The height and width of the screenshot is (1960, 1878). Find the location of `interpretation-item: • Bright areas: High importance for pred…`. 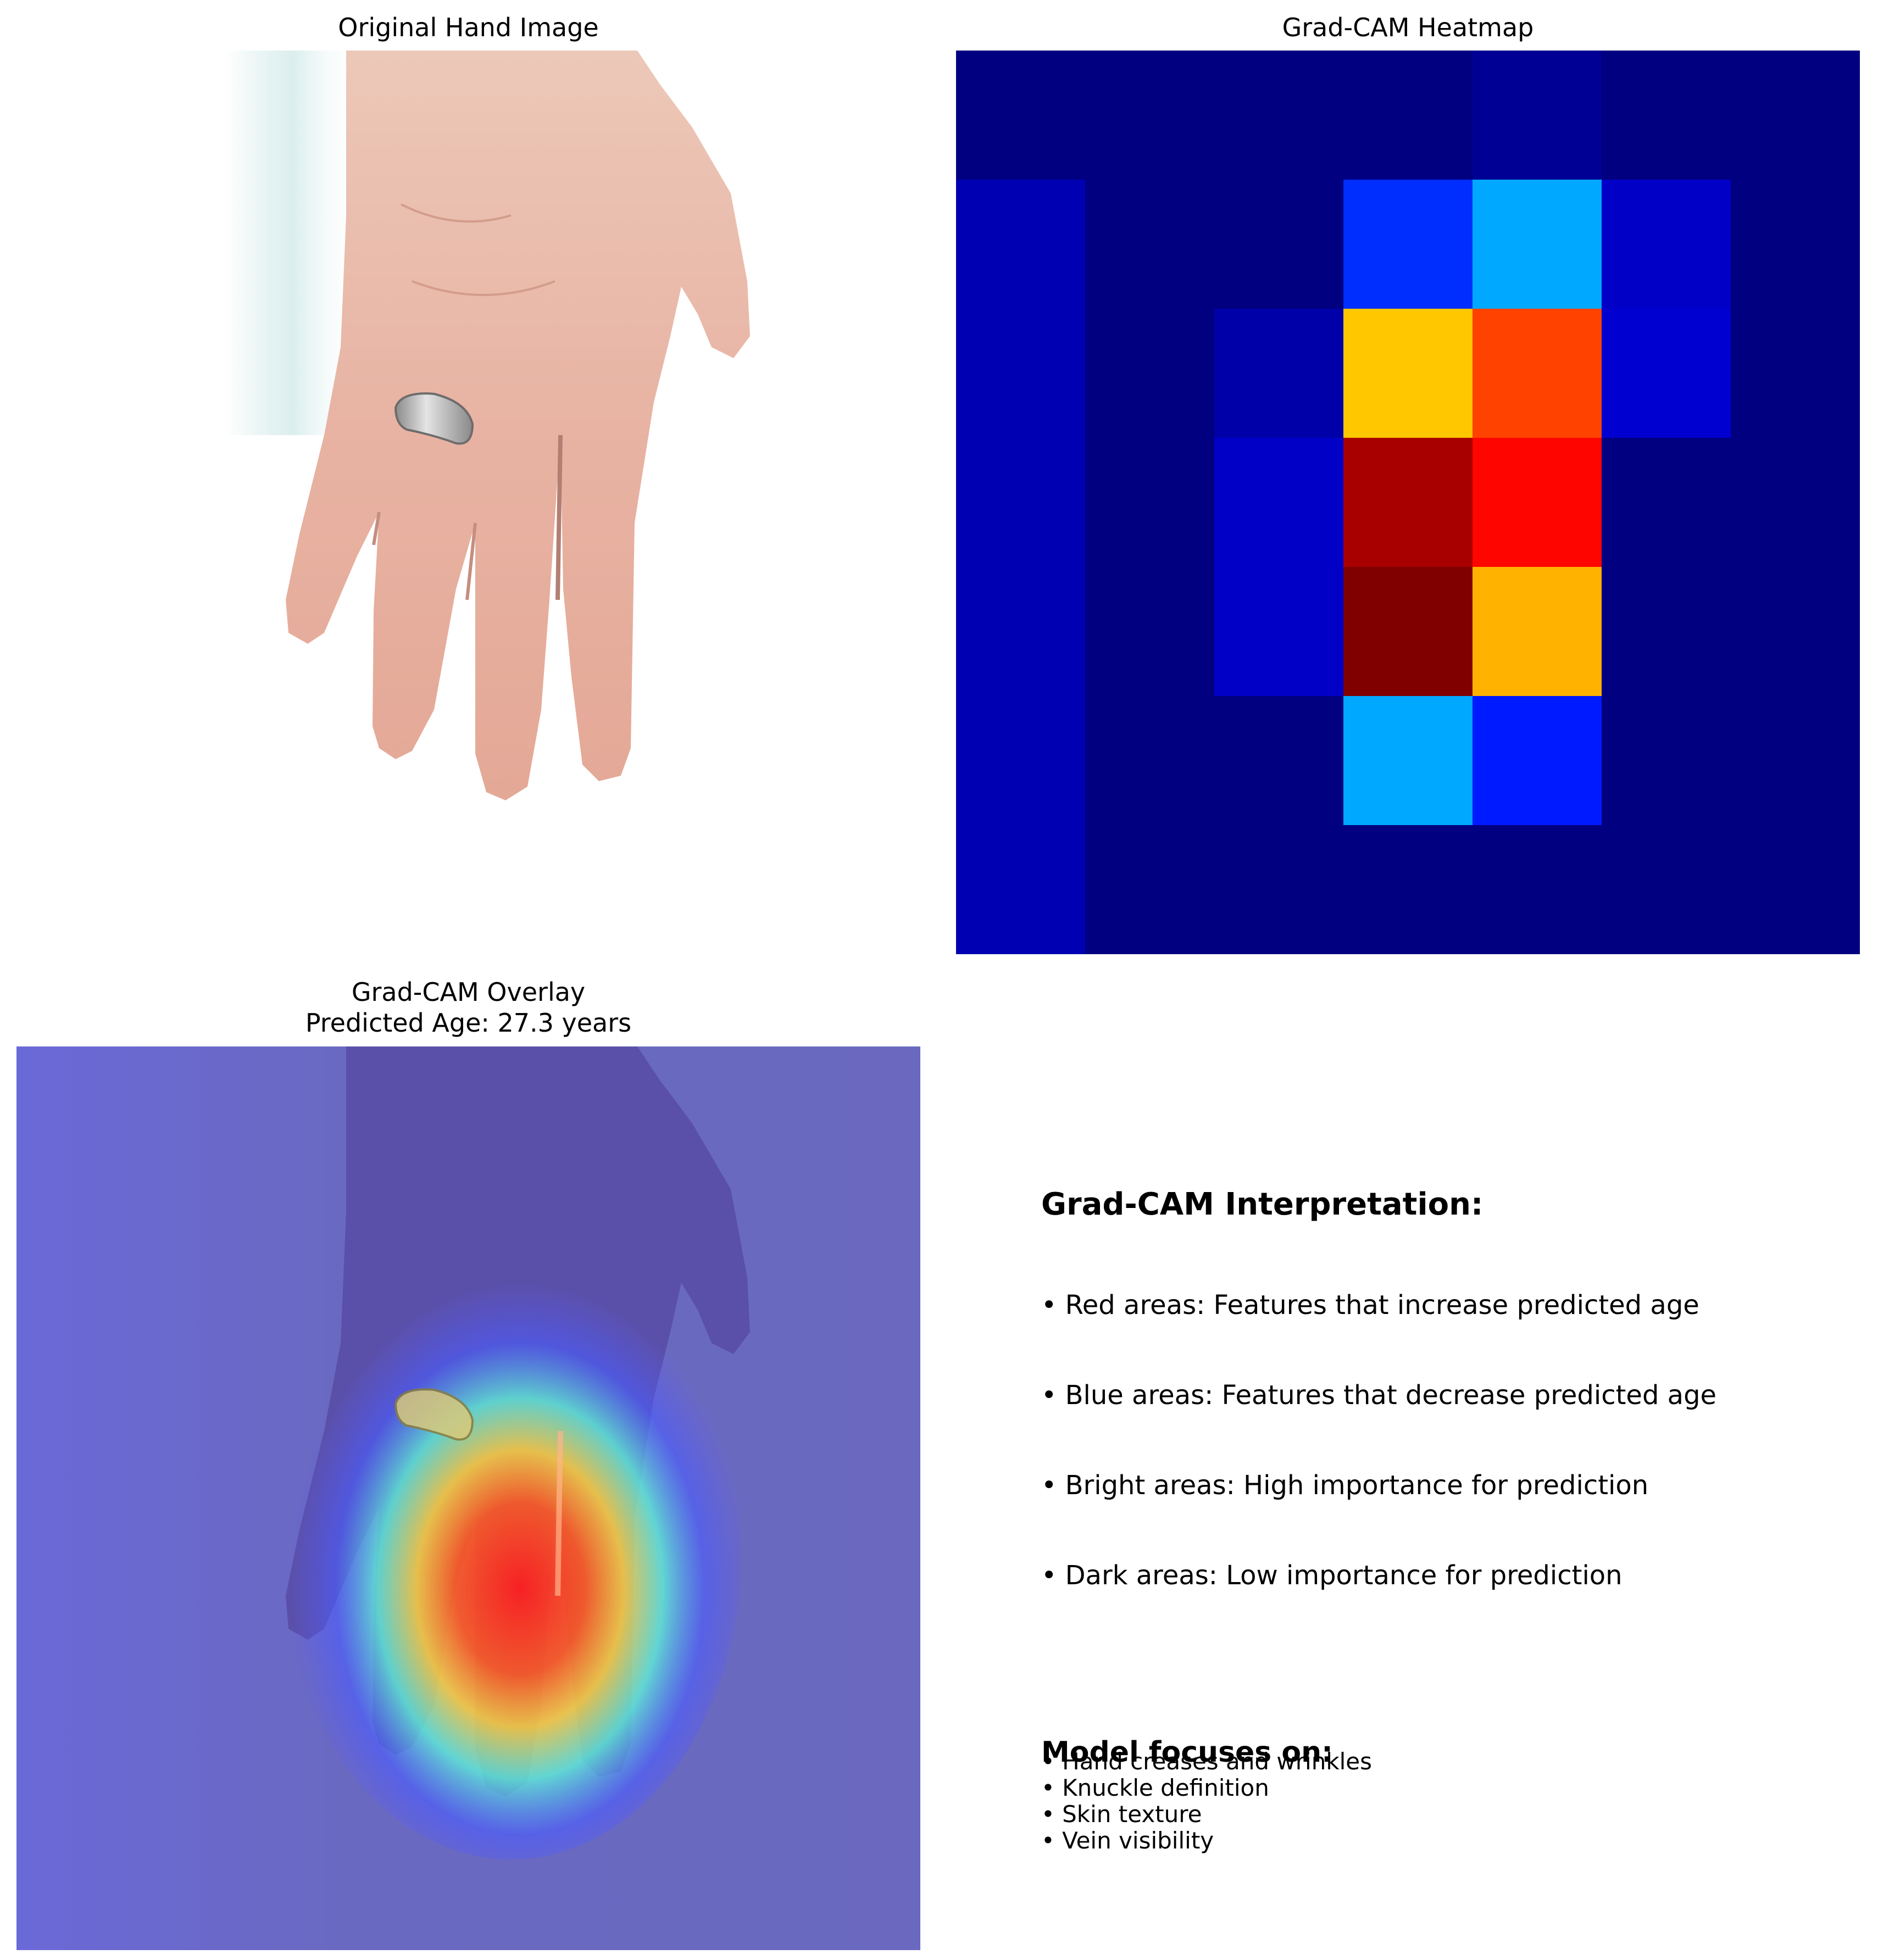

interpretation-item: • Bright areas: High importance for pred… is located at coordinates (1345, 1485).